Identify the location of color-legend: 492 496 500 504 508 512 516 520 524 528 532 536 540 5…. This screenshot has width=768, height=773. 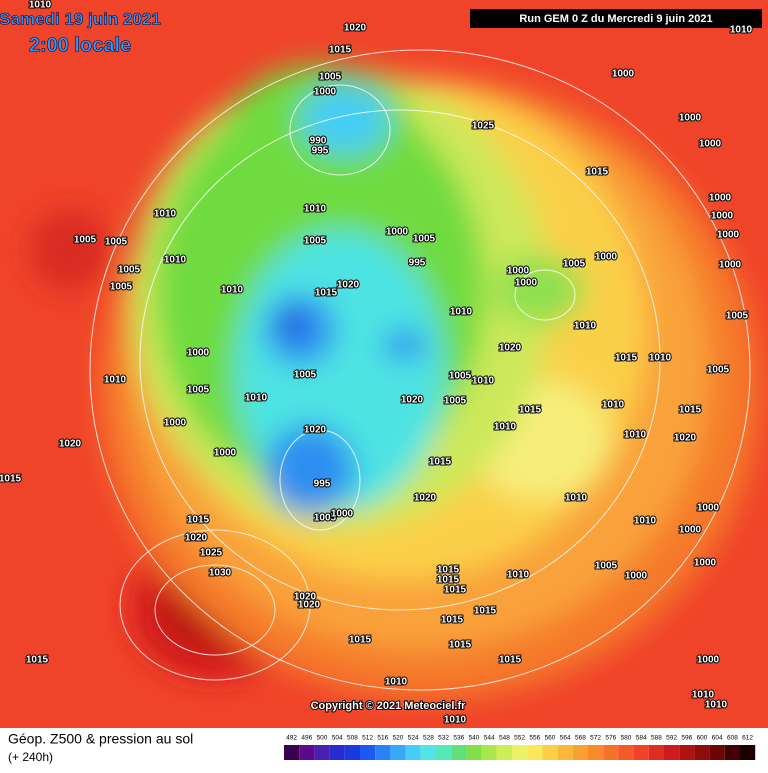
(520, 747).